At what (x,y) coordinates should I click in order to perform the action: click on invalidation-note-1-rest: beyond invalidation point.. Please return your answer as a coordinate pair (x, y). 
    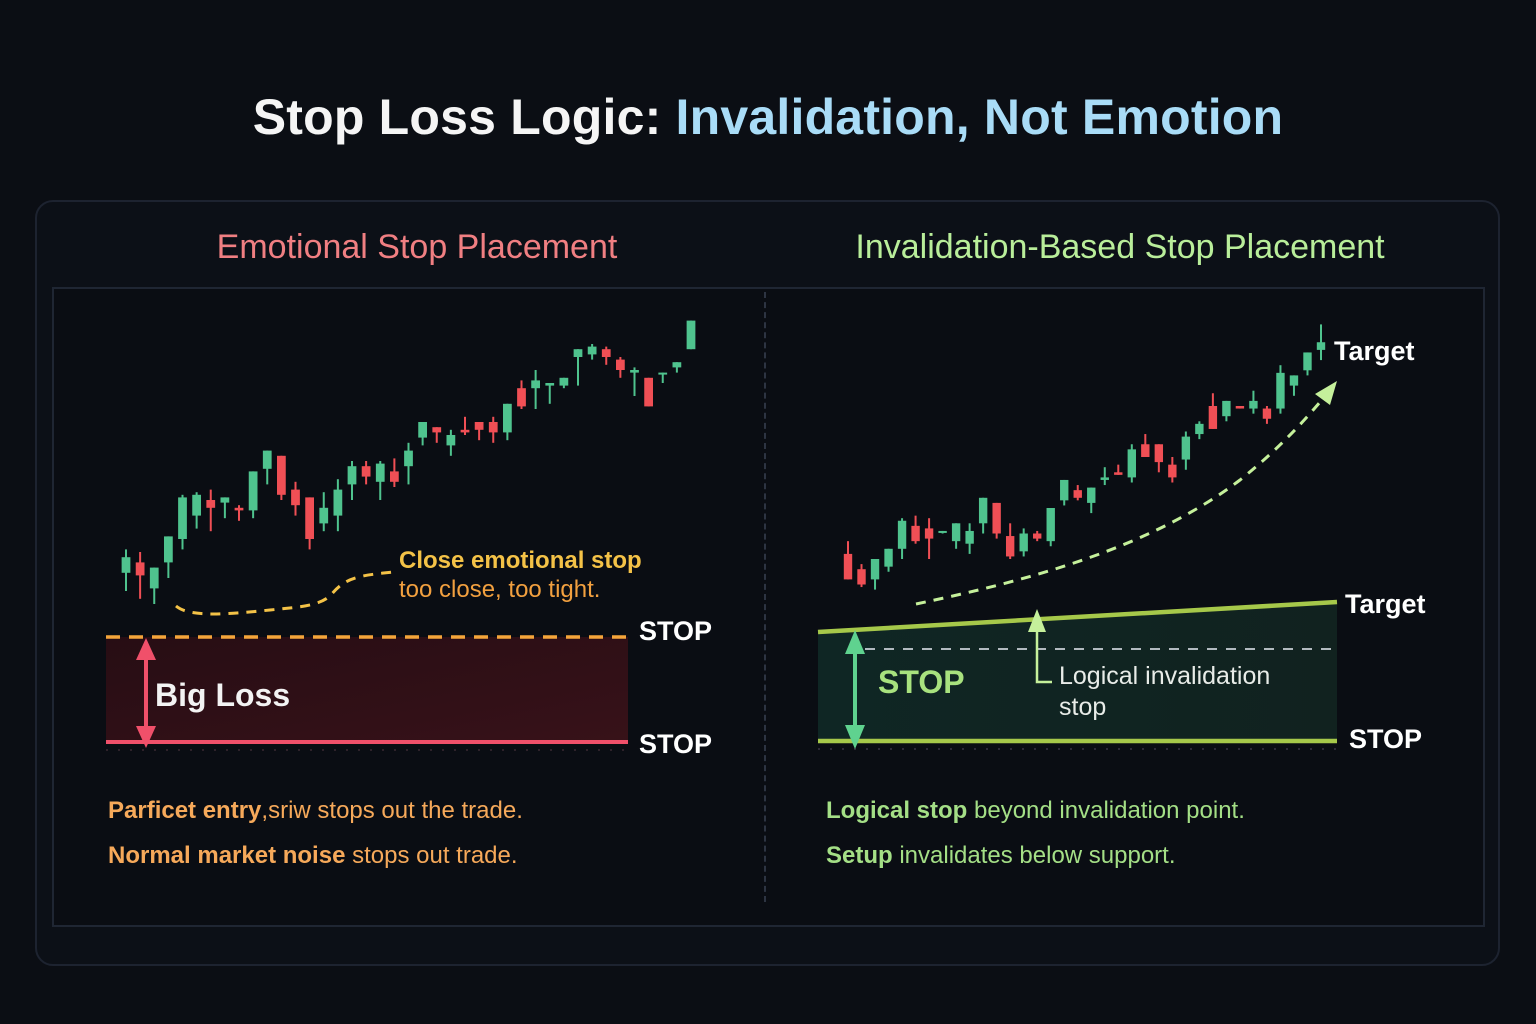
    Looking at the image, I should click on (1106, 810).